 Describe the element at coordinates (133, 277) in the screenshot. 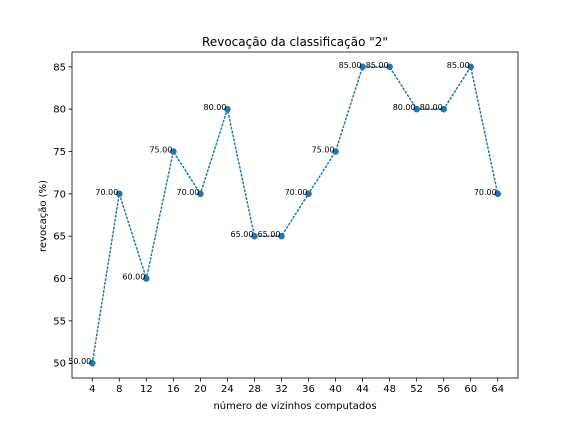

I see `data-label: 60.00` at that location.